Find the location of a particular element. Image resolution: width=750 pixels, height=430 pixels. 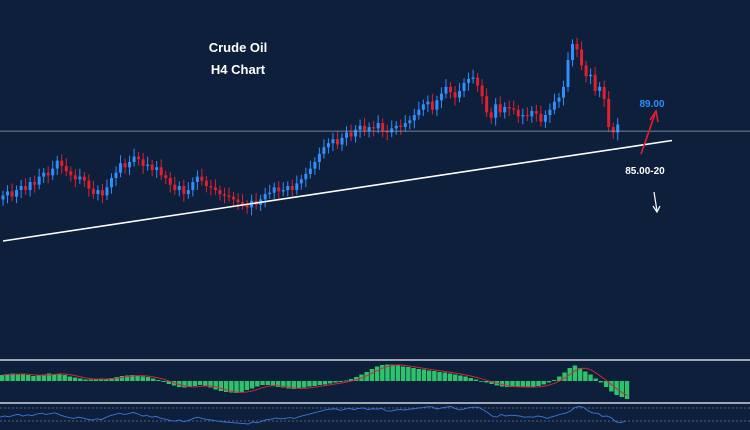

macd-signal-line is located at coordinates (315, 380).